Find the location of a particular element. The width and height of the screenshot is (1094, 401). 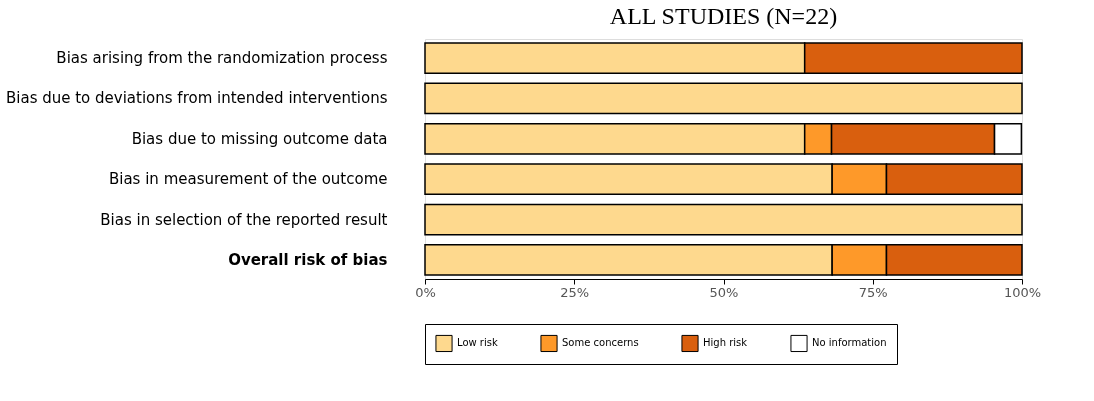

x-tick-label: 25% is located at coordinates (575, 292).